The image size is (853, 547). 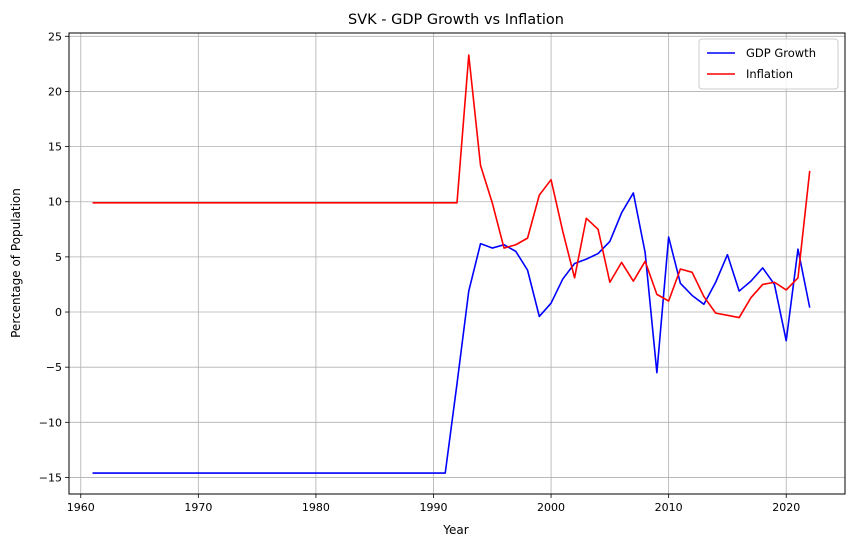 What do you see at coordinates (55, 91) in the screenshot?
I see `y-tick-label: 20` at bounding box center [55, 91].